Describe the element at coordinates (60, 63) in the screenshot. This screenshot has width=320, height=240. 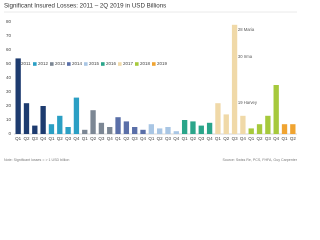
I see `legend-label: 2013` at that location.